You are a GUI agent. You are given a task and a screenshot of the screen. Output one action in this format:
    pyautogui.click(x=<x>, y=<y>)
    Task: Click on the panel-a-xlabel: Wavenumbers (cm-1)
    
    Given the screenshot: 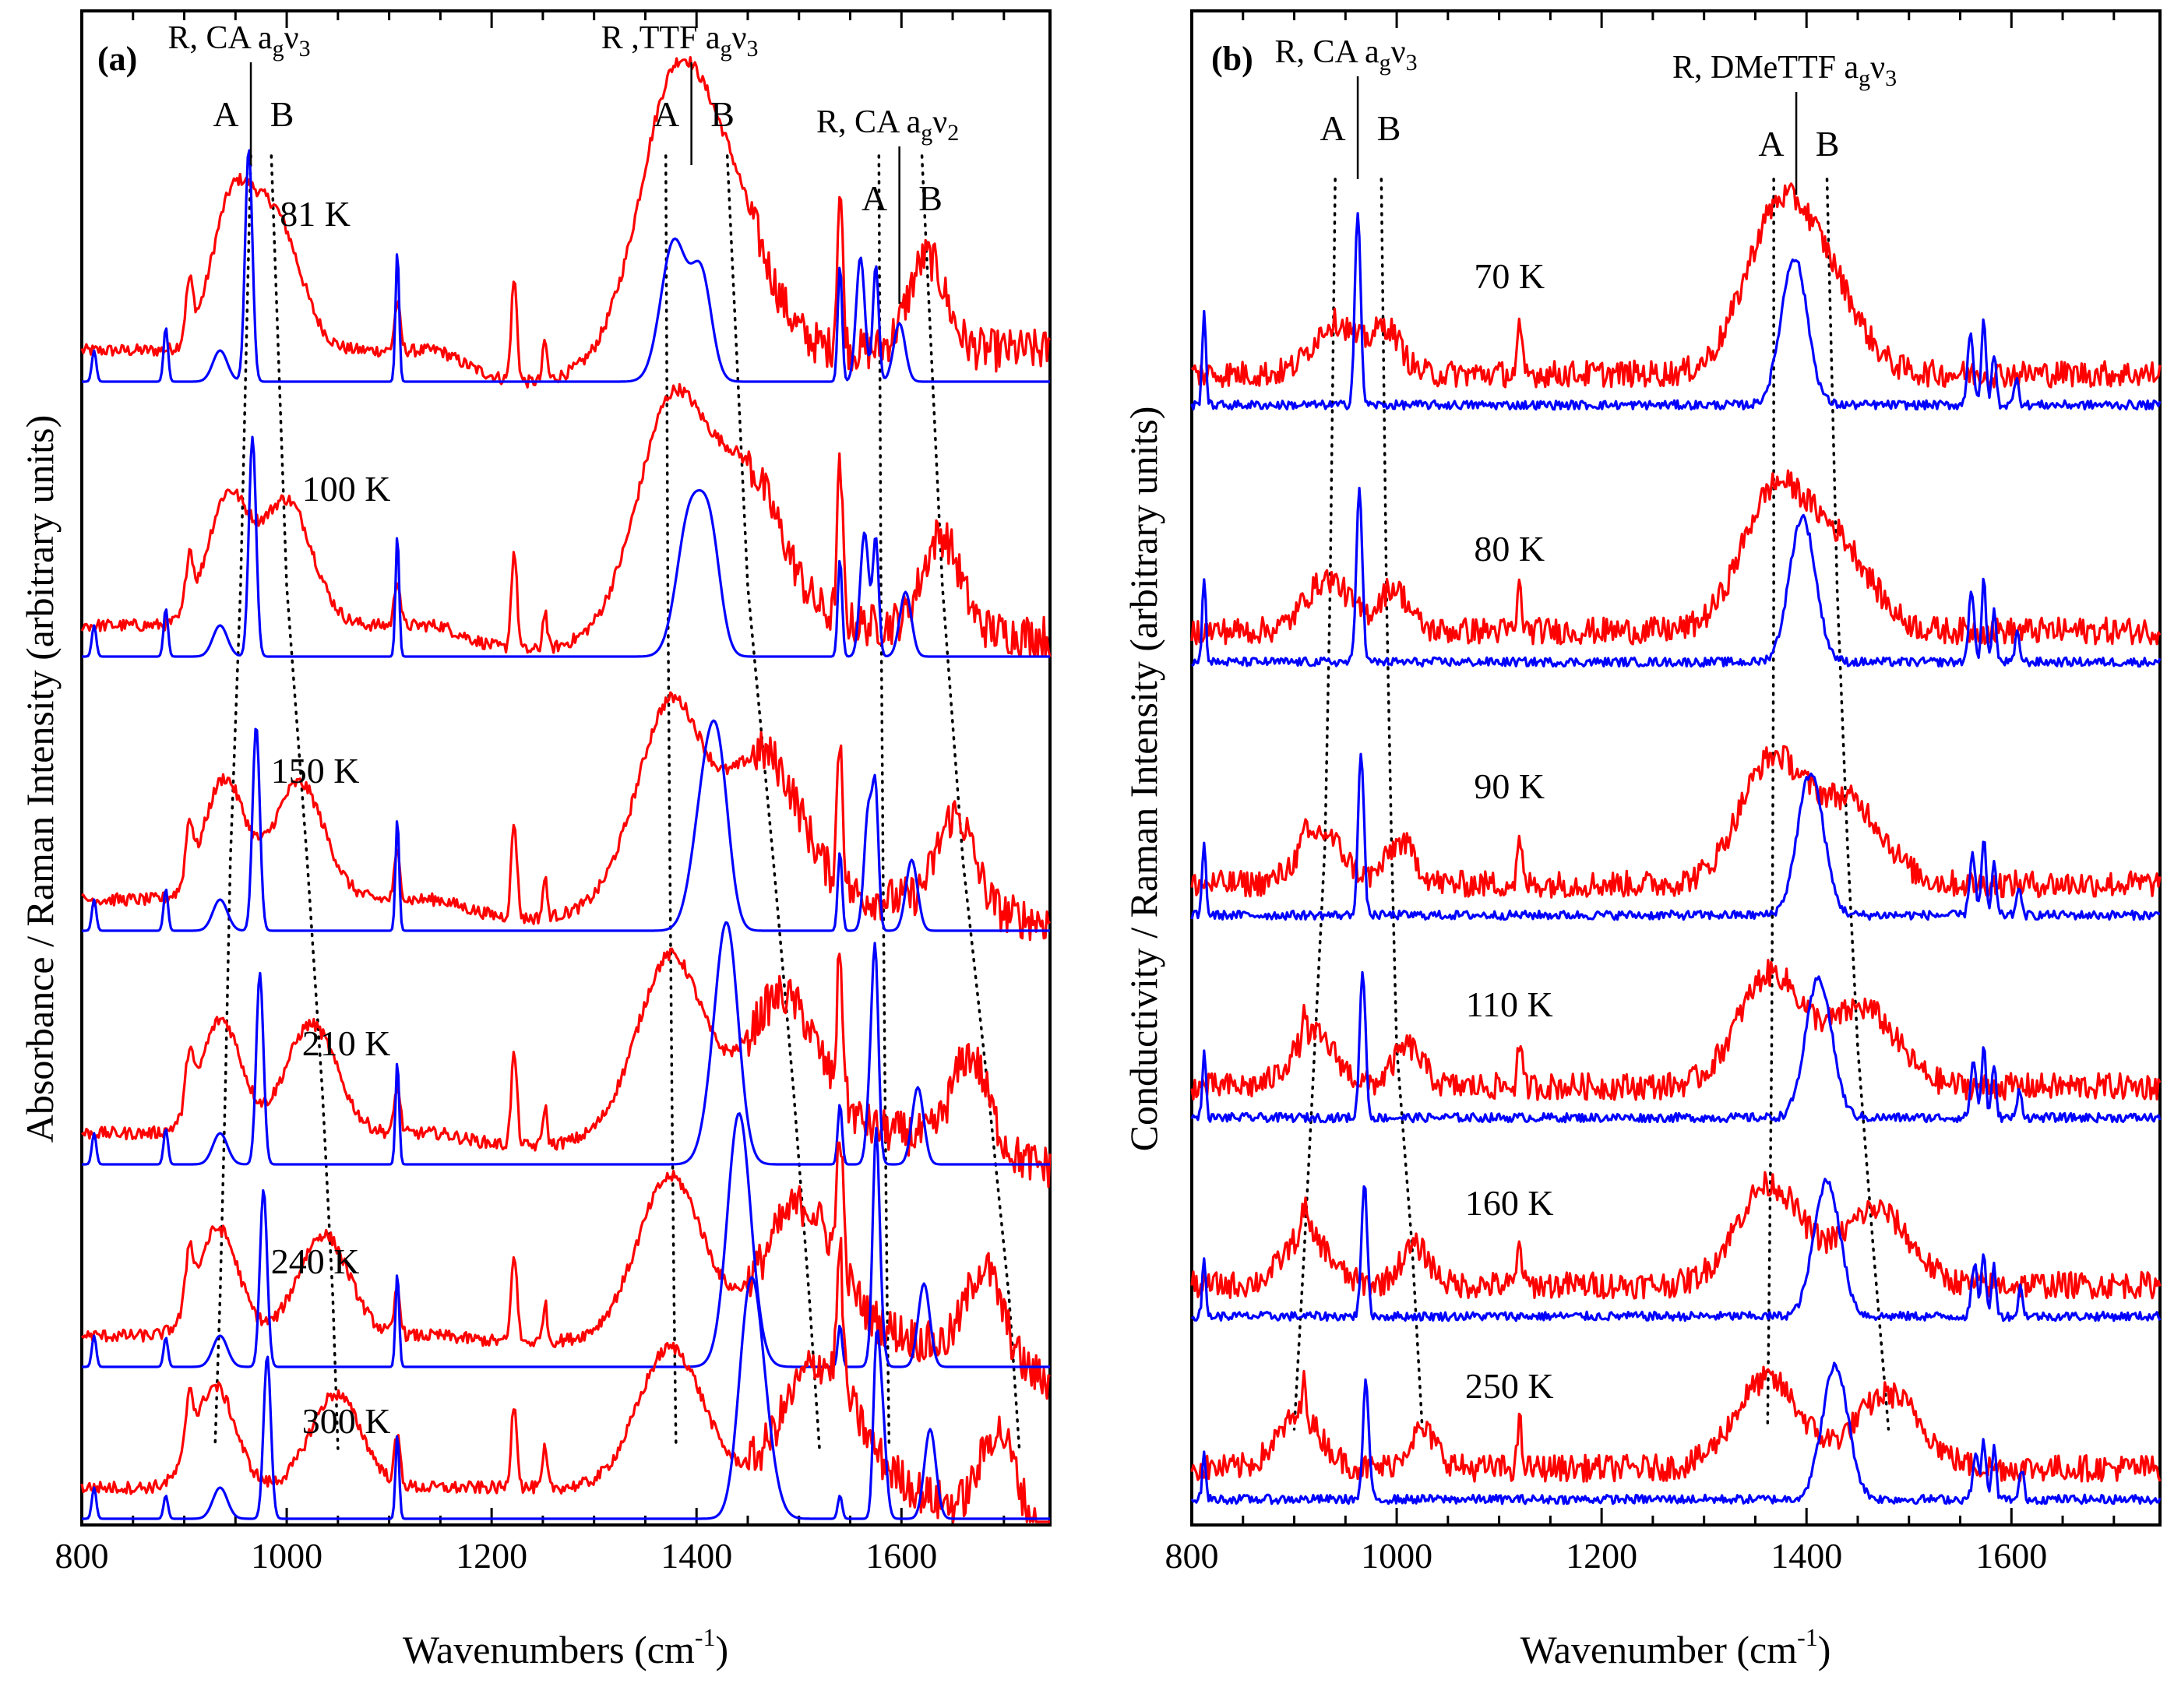 What is the action you would take?
    pyautogui.click(x=565, y=1647)
    